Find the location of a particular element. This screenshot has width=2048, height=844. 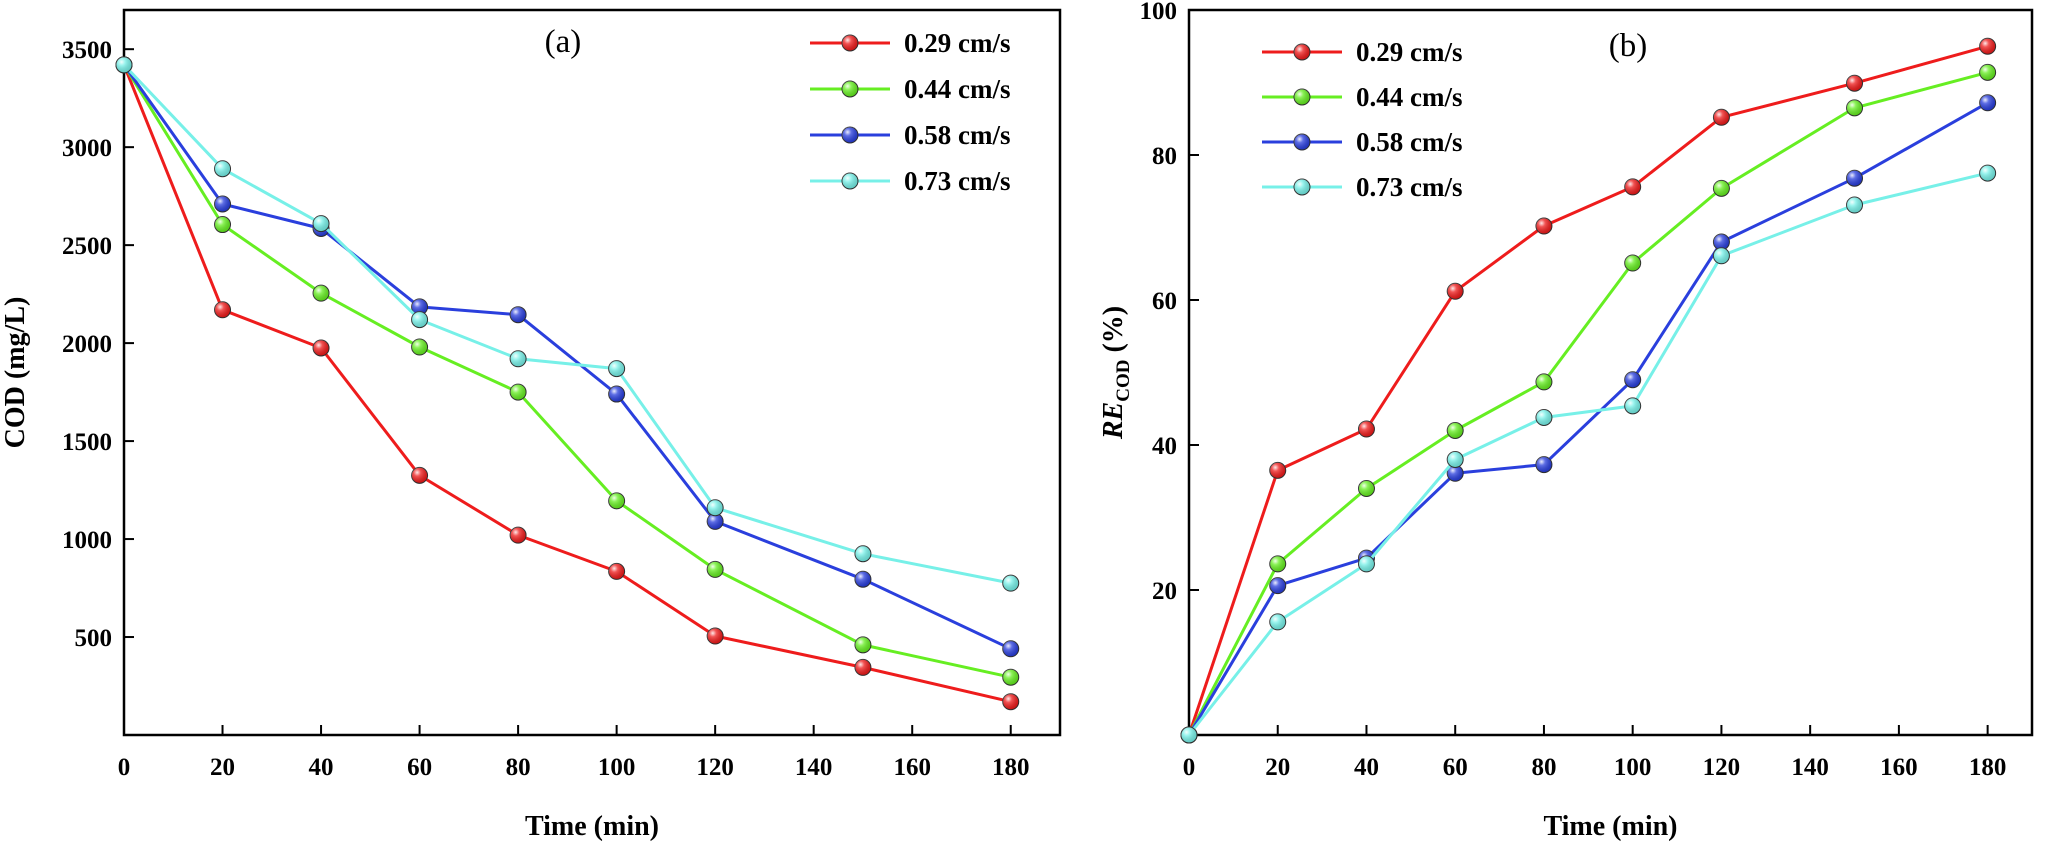

y-tick-label: 40 is located at coordinates (1164, 446).